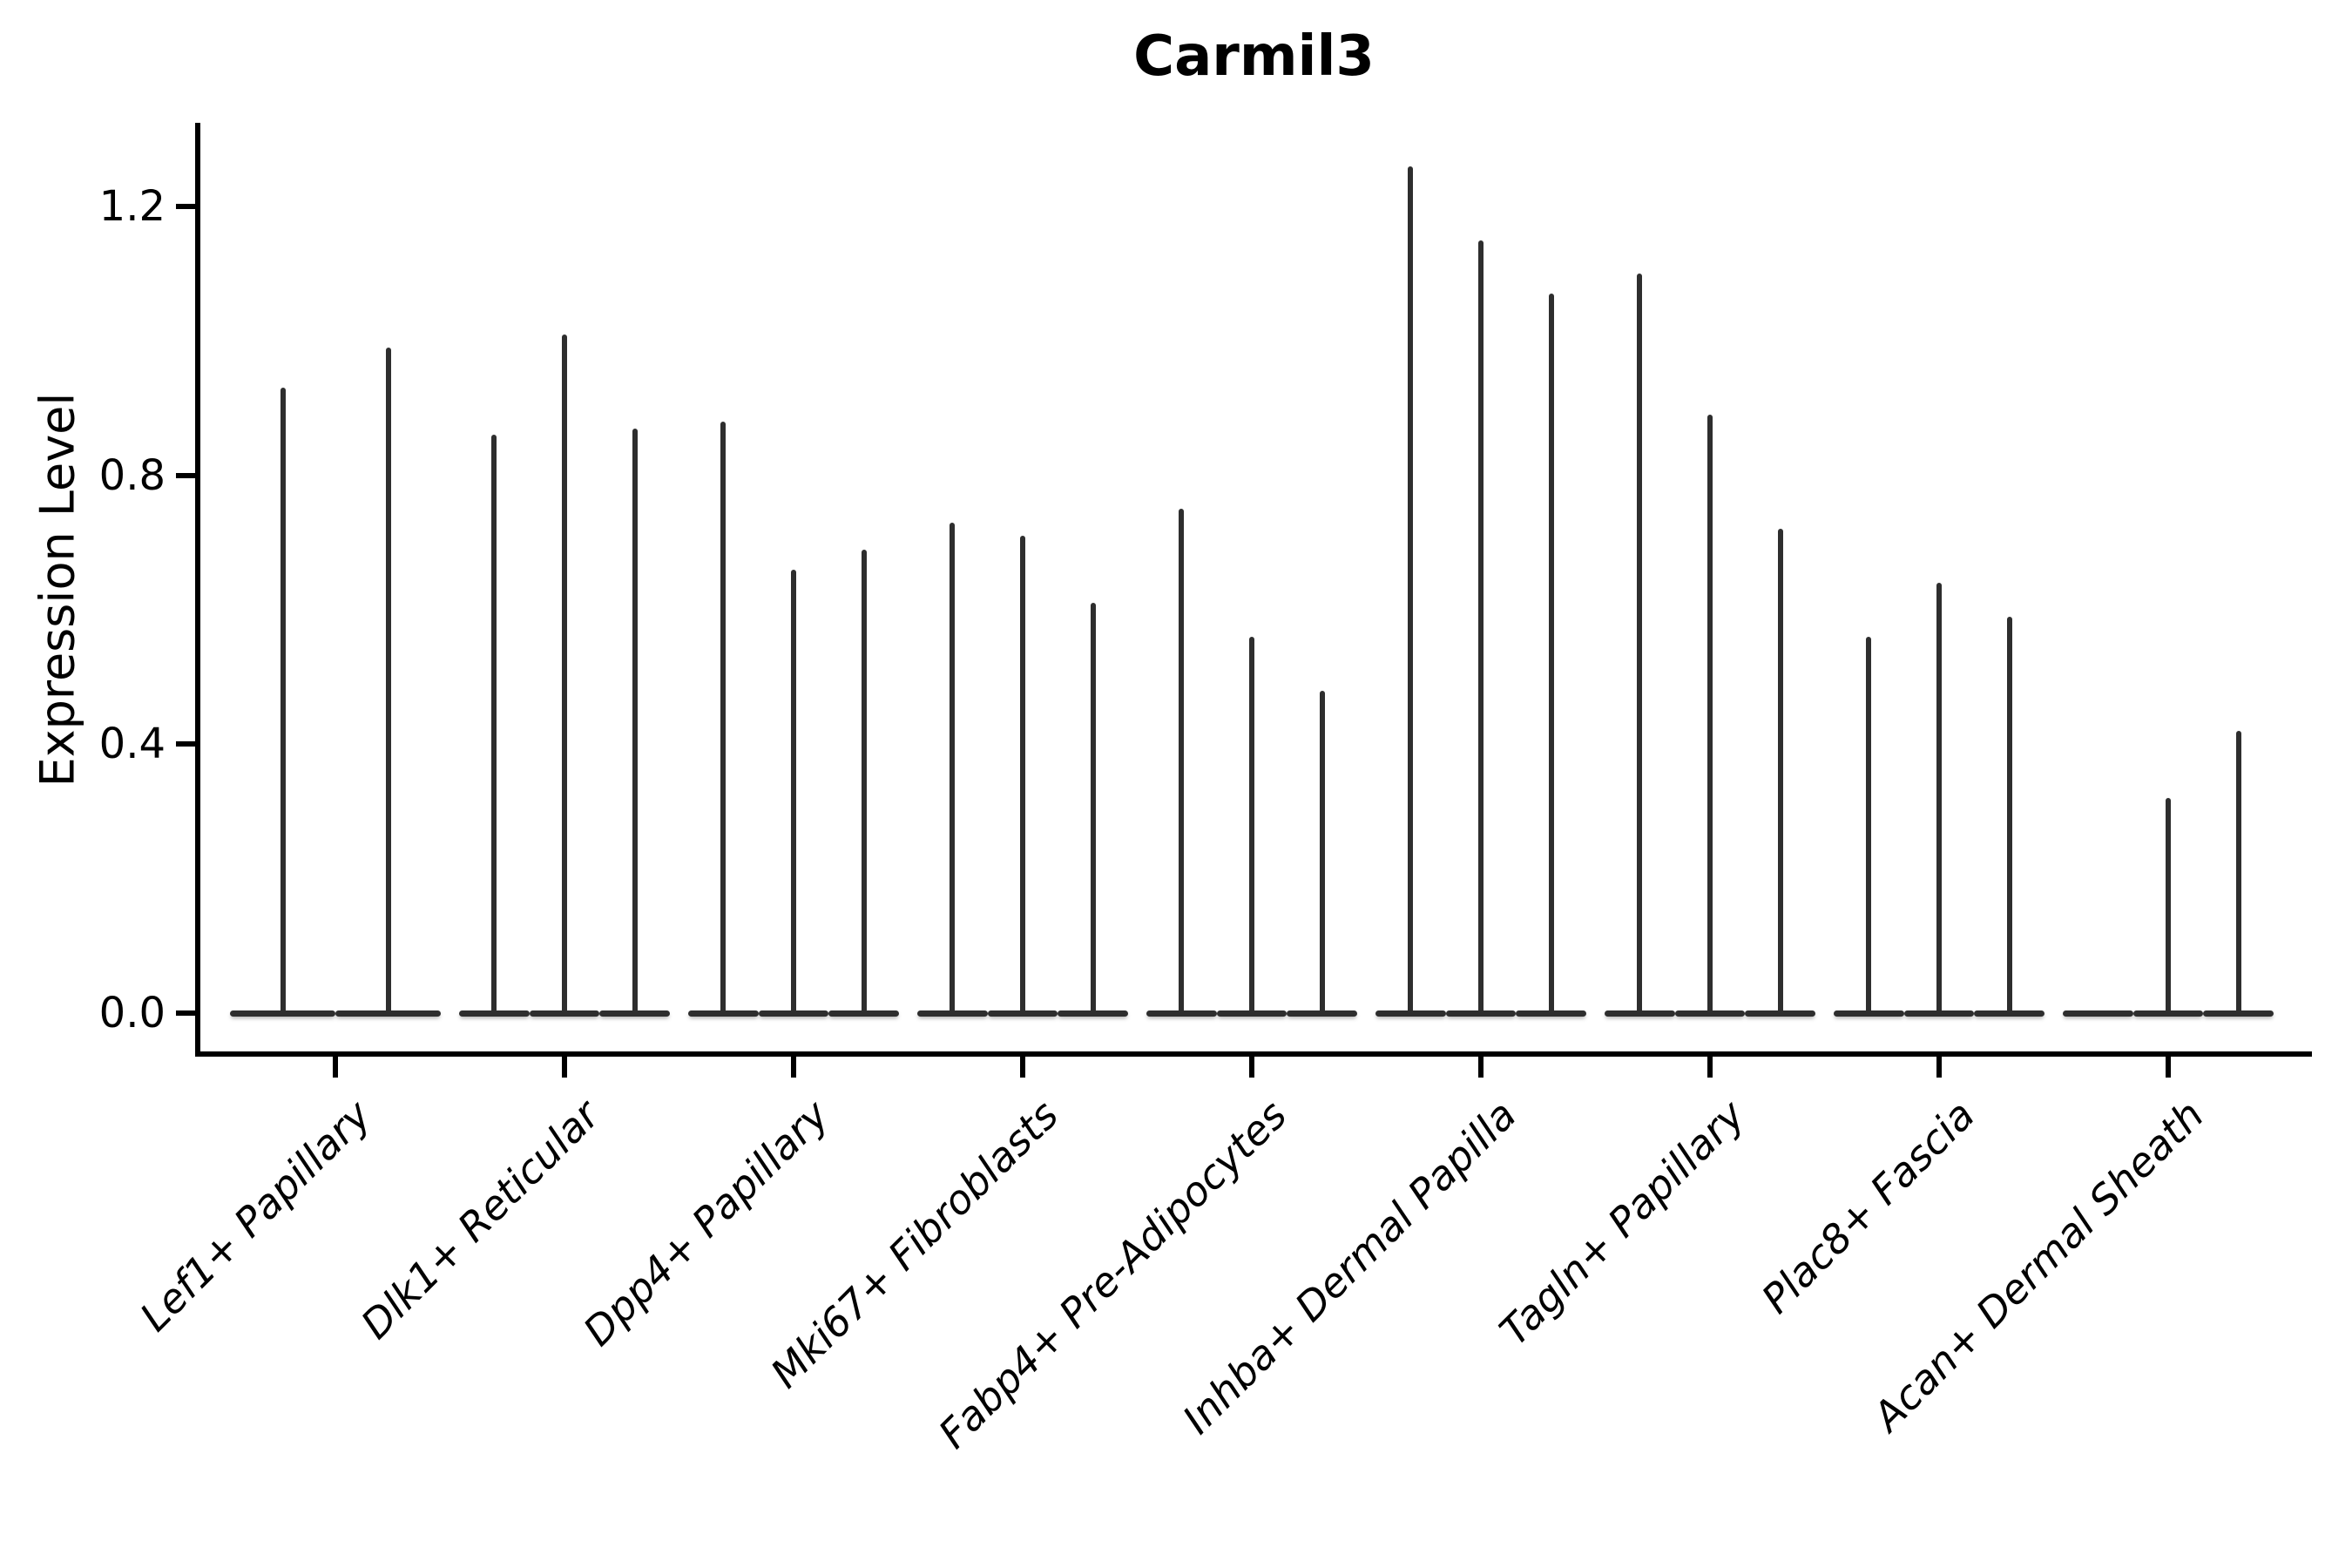 Image resolution: width=2352 pixels, height=1568 pixels. I want to click on y-tick-label: 0.8, so click(132, 475).